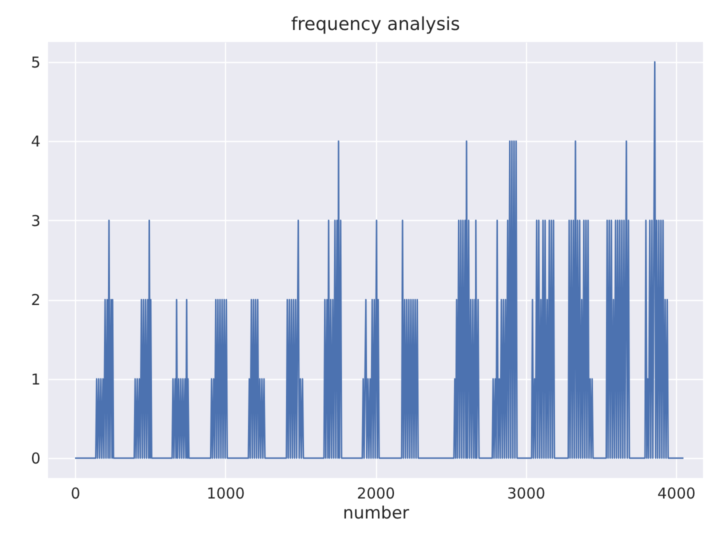 This screenshot has width=710, height=548. Describe the element at coordinates (526, 493) in the screenshot. I see `x-tick-label: 3000` at that location.